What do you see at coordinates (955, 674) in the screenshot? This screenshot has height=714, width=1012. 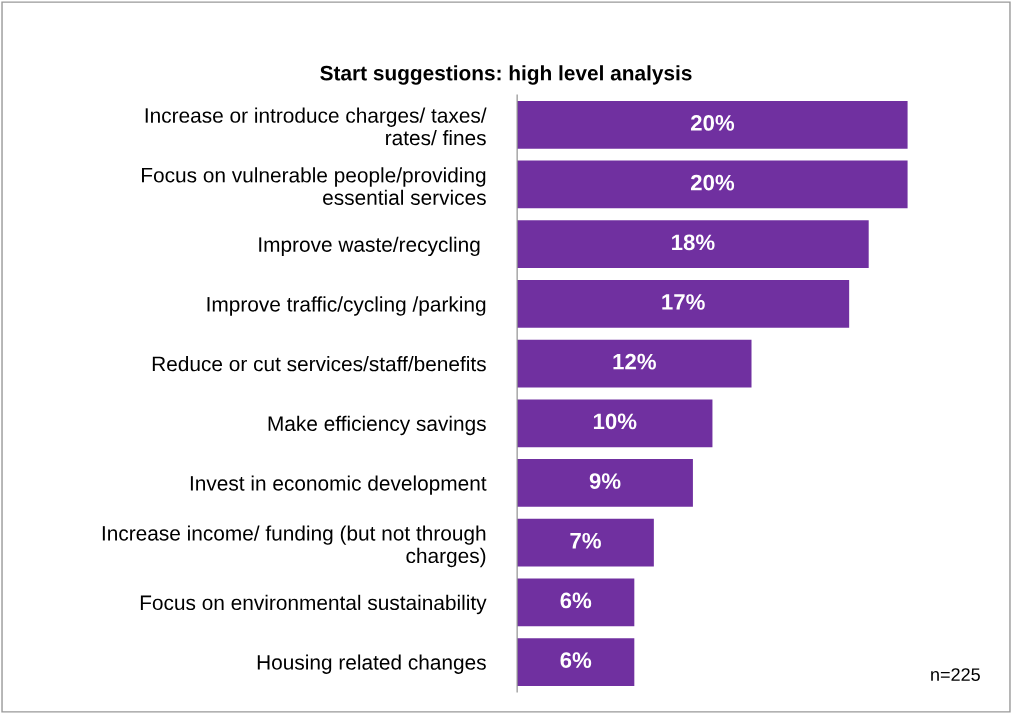 I see `text: n=225` at bounding box center [955, 674].